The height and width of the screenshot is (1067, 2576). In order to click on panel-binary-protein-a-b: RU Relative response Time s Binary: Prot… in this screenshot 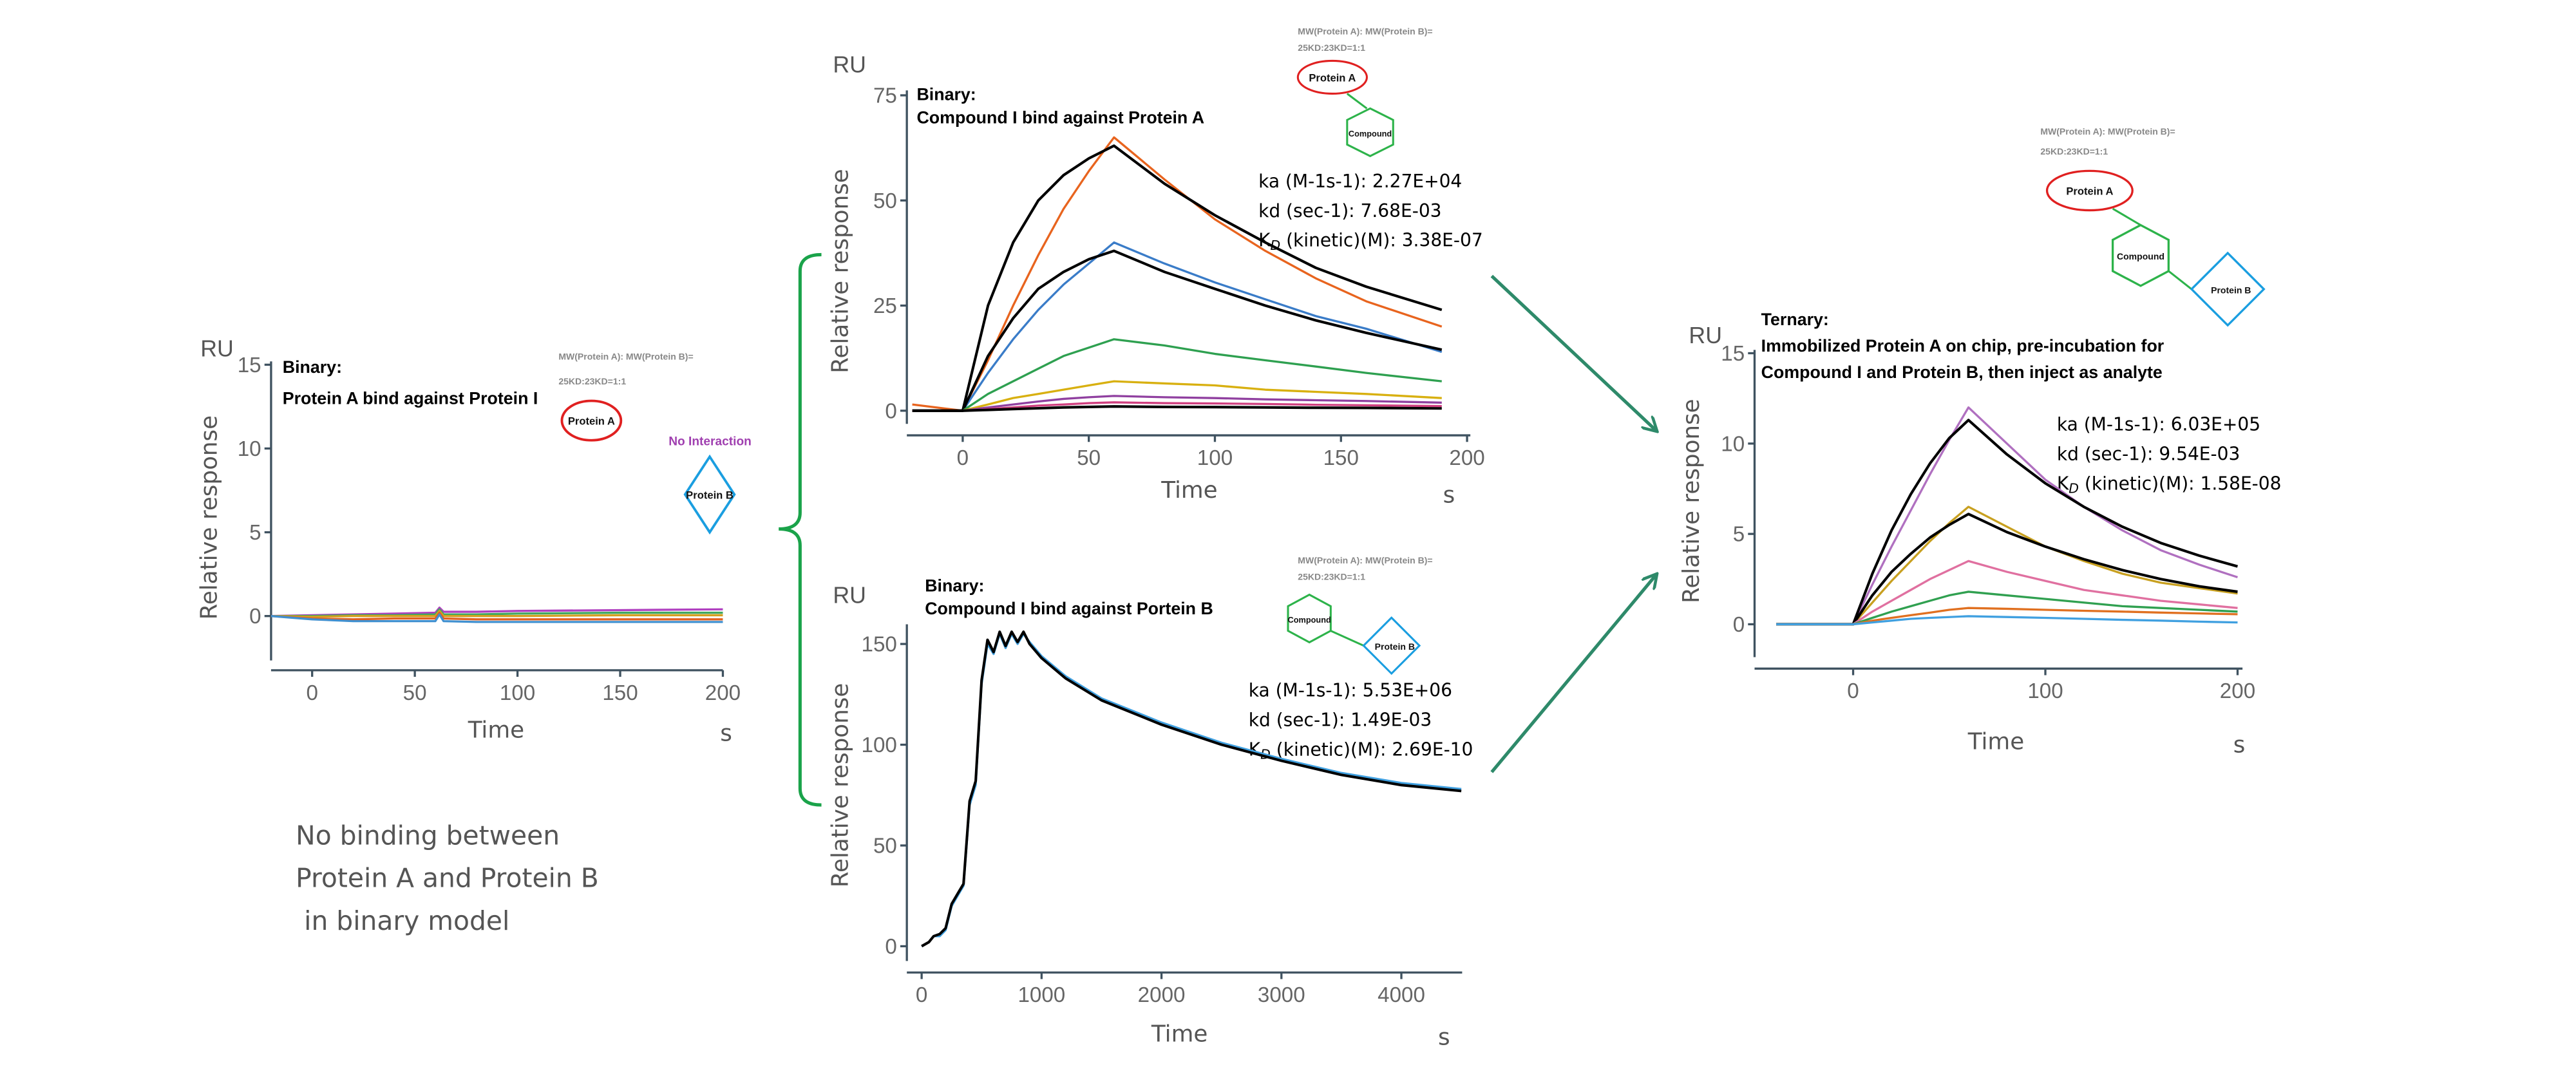, I will do `click(474, 542)`.